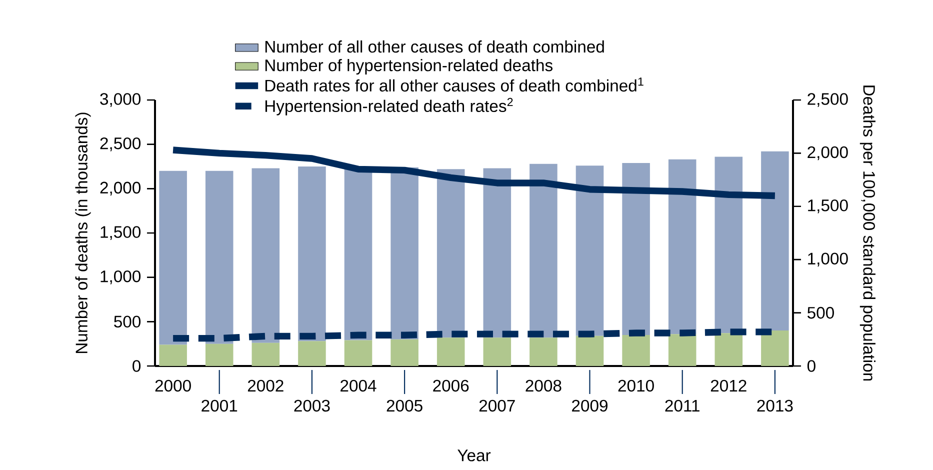 Image resolution: width=933 pixels, height=470 pixels. What do you see at coordinates (220, 406) in the screenshot?
I see `x-tick-label: 2001` at bounding box center [220, 406].